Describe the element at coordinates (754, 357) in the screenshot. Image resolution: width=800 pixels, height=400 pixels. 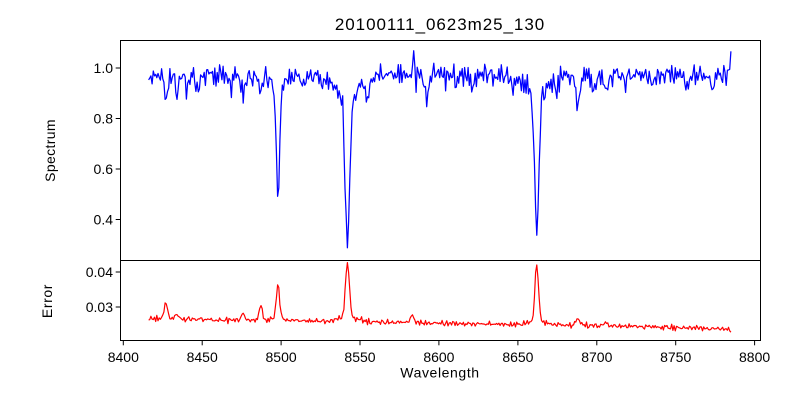
I see `svg-text: 8800` at that location.